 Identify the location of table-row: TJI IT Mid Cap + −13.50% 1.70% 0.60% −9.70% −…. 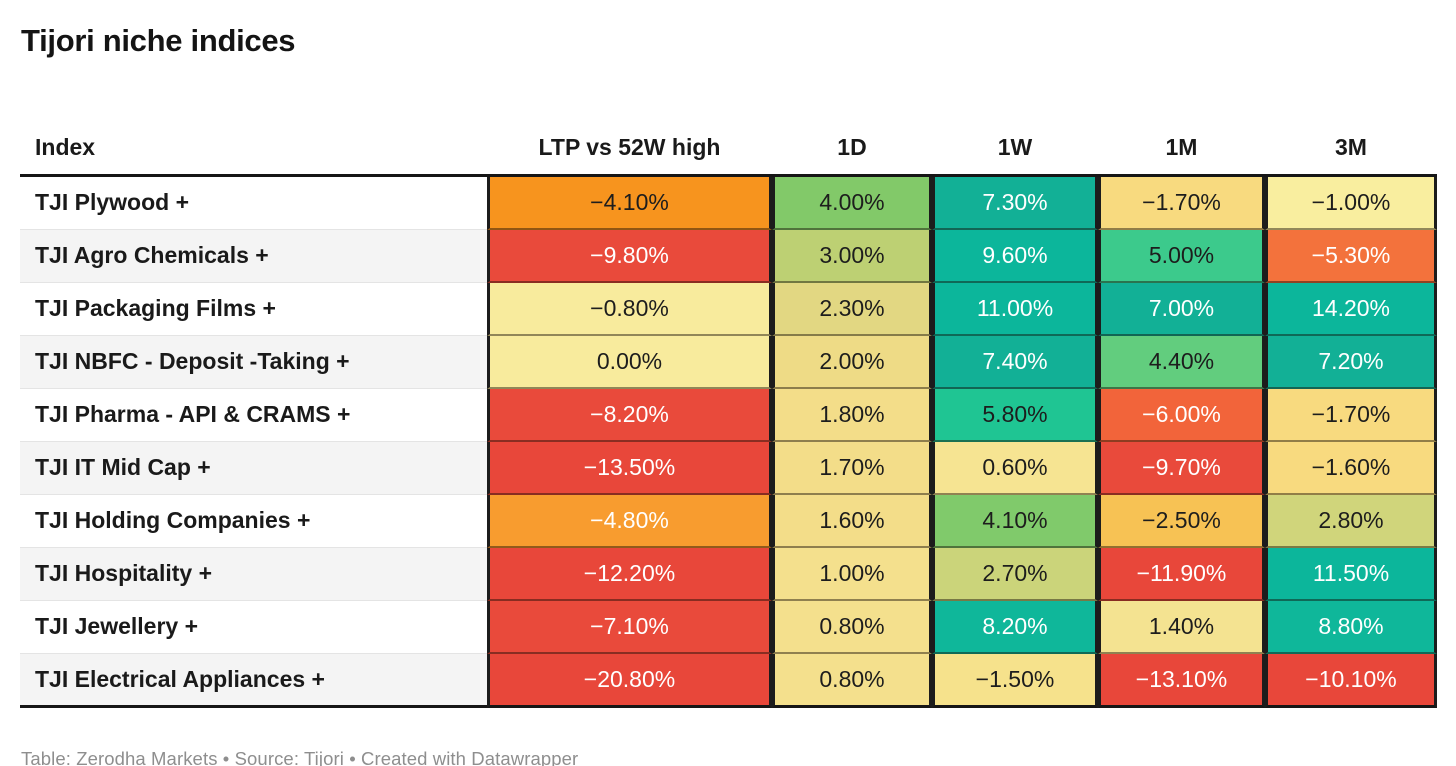
(728, 468).